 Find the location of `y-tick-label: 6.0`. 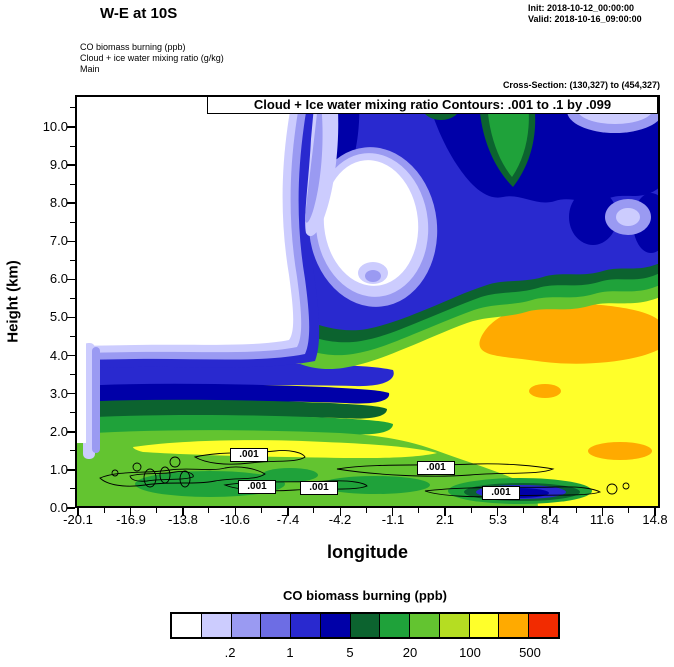

y-tick-label: 6.0 is located at coordinates (58, 278).